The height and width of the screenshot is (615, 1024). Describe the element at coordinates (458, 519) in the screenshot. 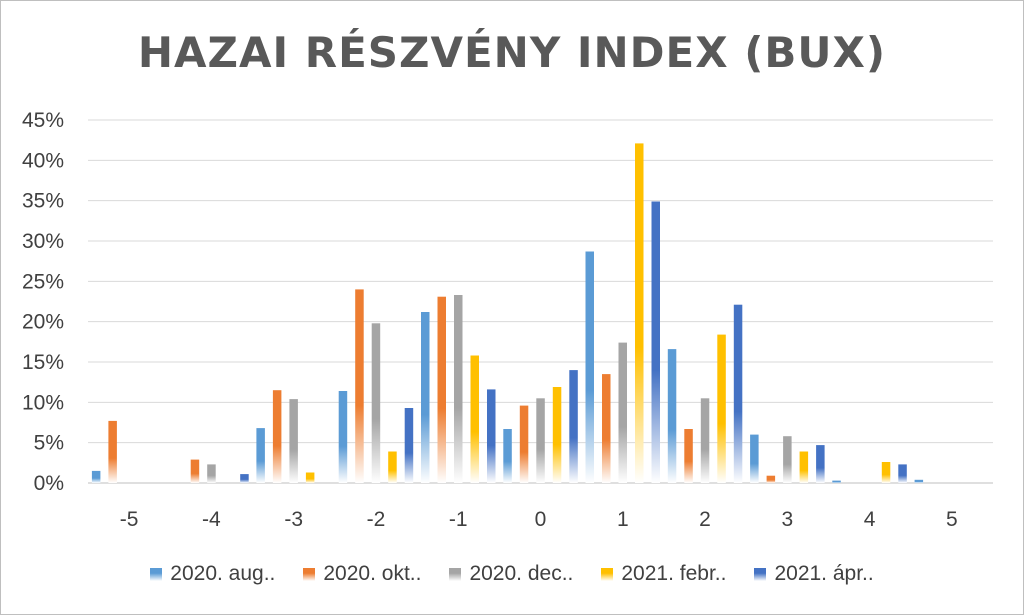

I see `x-tick-label: -1` at that location.